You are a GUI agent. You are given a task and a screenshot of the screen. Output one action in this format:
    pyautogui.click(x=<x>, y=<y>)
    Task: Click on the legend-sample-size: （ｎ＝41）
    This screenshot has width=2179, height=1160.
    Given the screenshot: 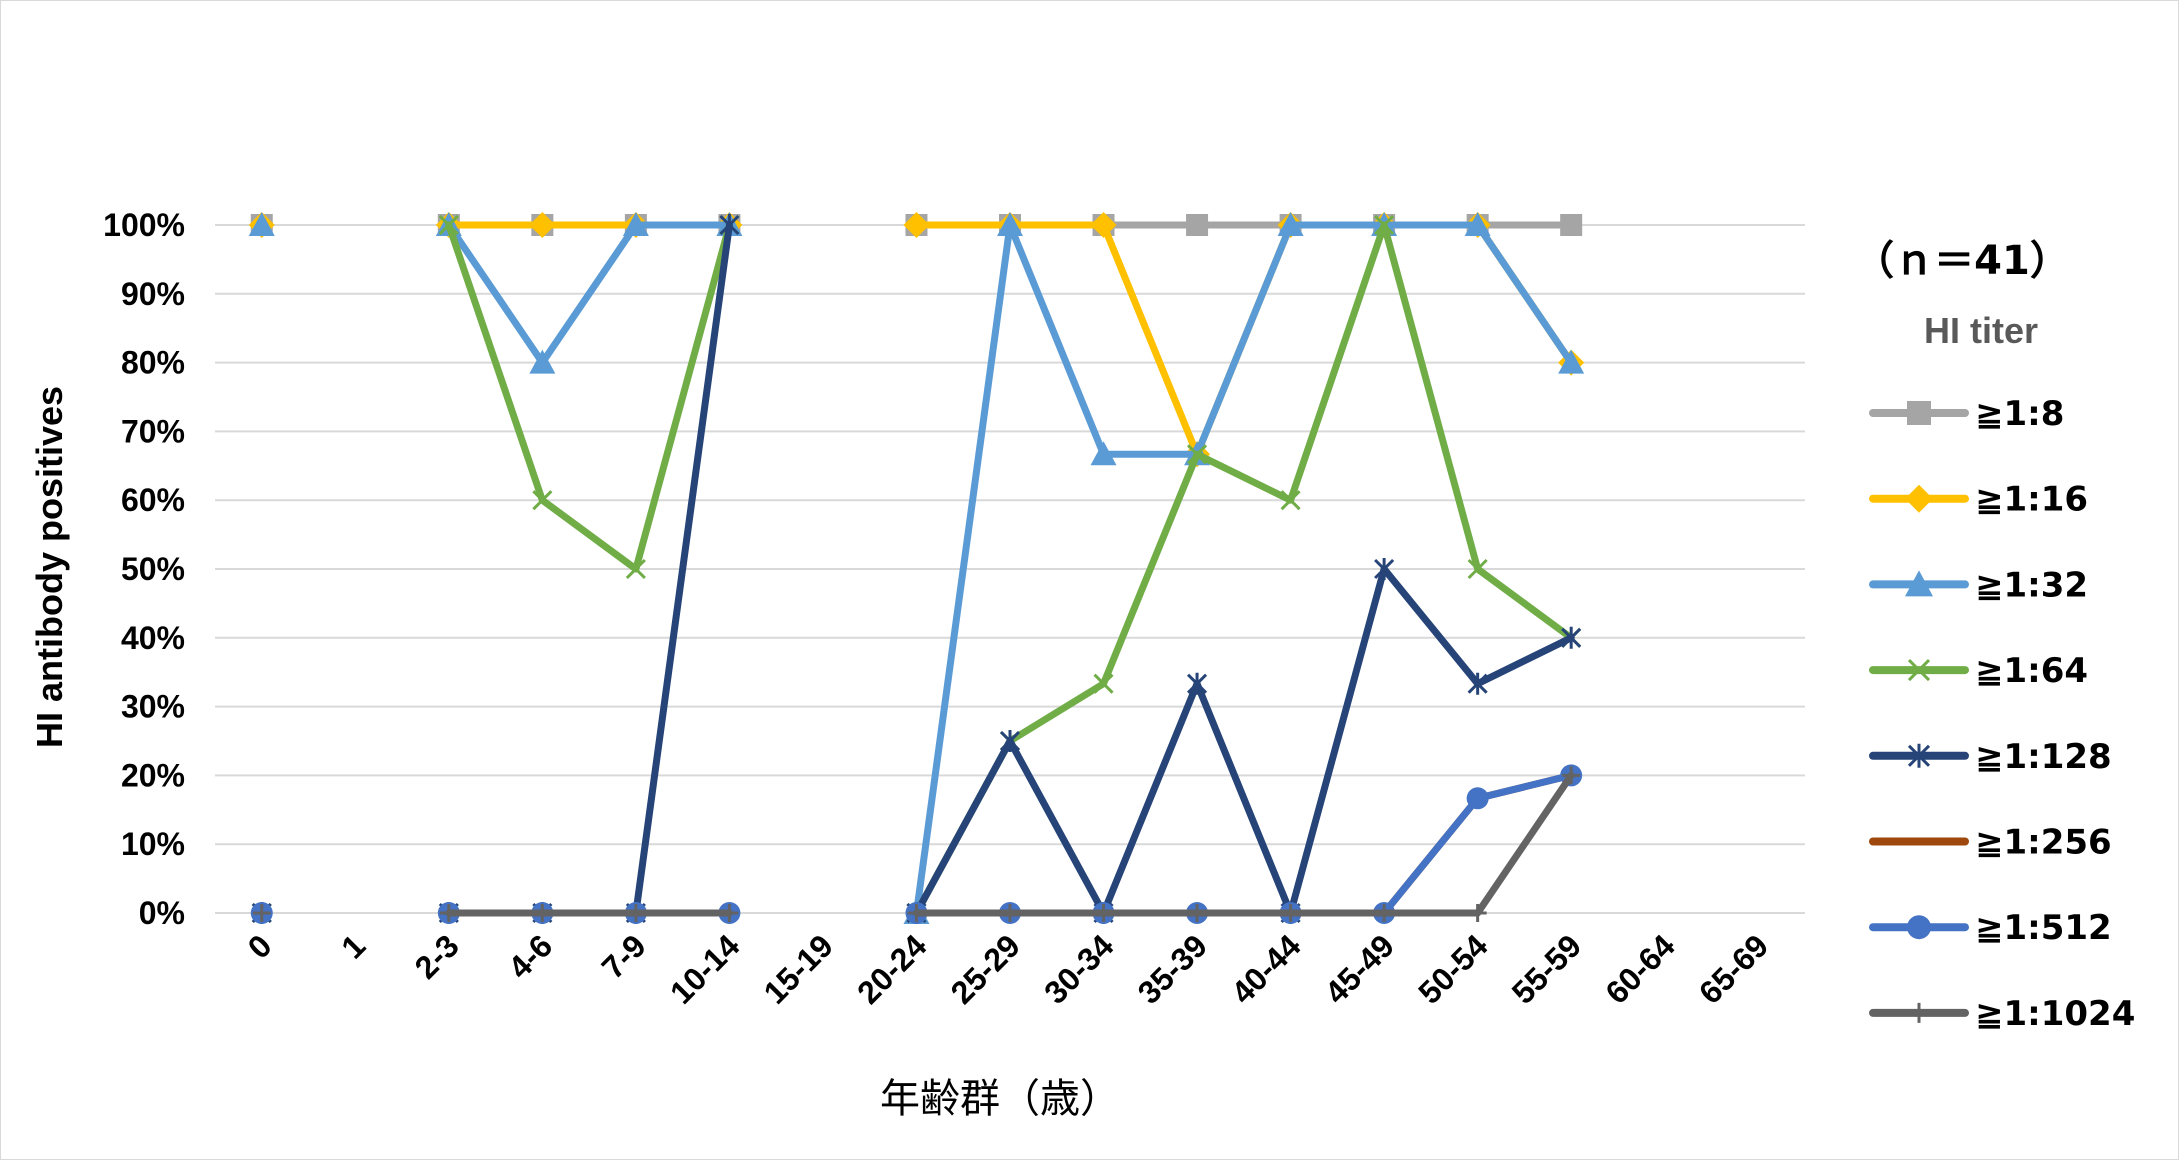 What is the action you would take?
    pyautogui.click(x=1962, y=261)
    